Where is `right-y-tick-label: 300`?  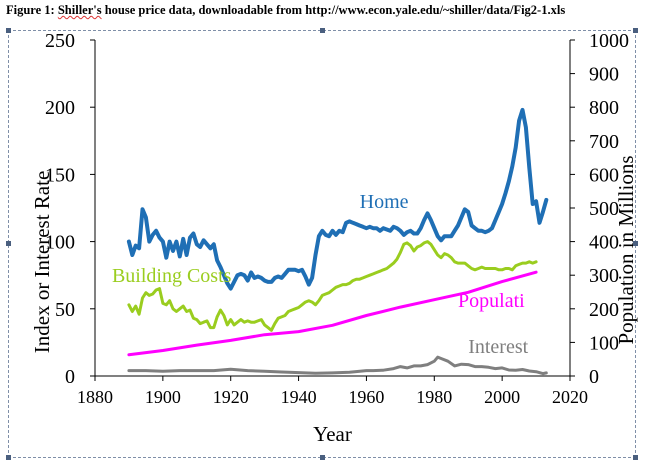
right-y-tick-label: 300 is located at coordinates (604, 276).